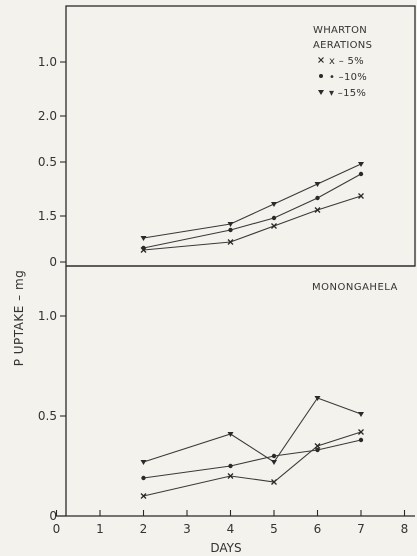 The height and width of the screenshot is (556, 417). I want to click on x-tick-label: 1, so click(100, 529).